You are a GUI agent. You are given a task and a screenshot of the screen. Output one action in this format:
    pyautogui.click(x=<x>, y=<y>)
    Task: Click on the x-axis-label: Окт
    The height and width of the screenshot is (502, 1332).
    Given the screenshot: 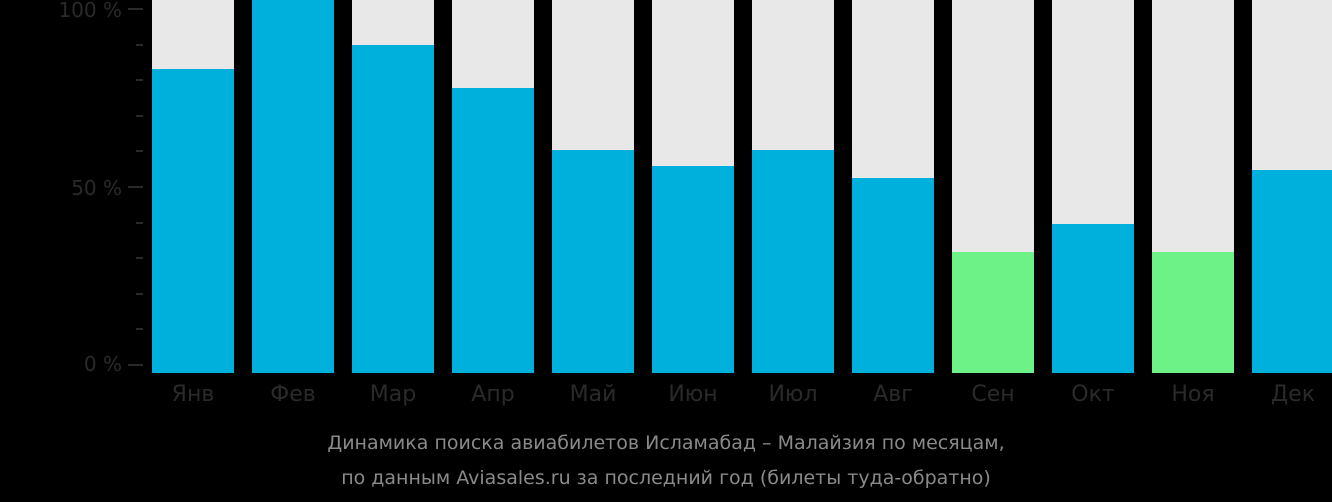 What is the action you would take?
    pyautogui.click(x=1093, y=394)
    